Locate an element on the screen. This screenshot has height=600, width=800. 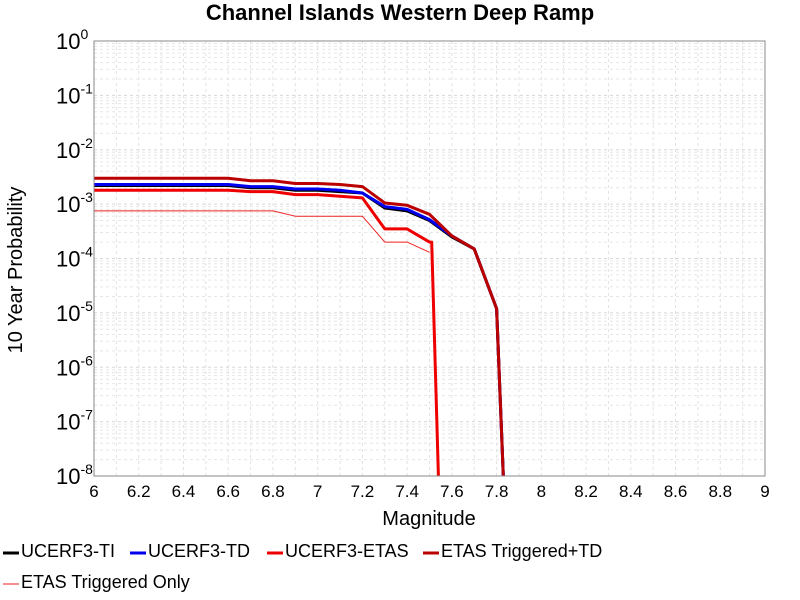
legend-label: ETAS Triggered Only is located at coordinates (105, 582).